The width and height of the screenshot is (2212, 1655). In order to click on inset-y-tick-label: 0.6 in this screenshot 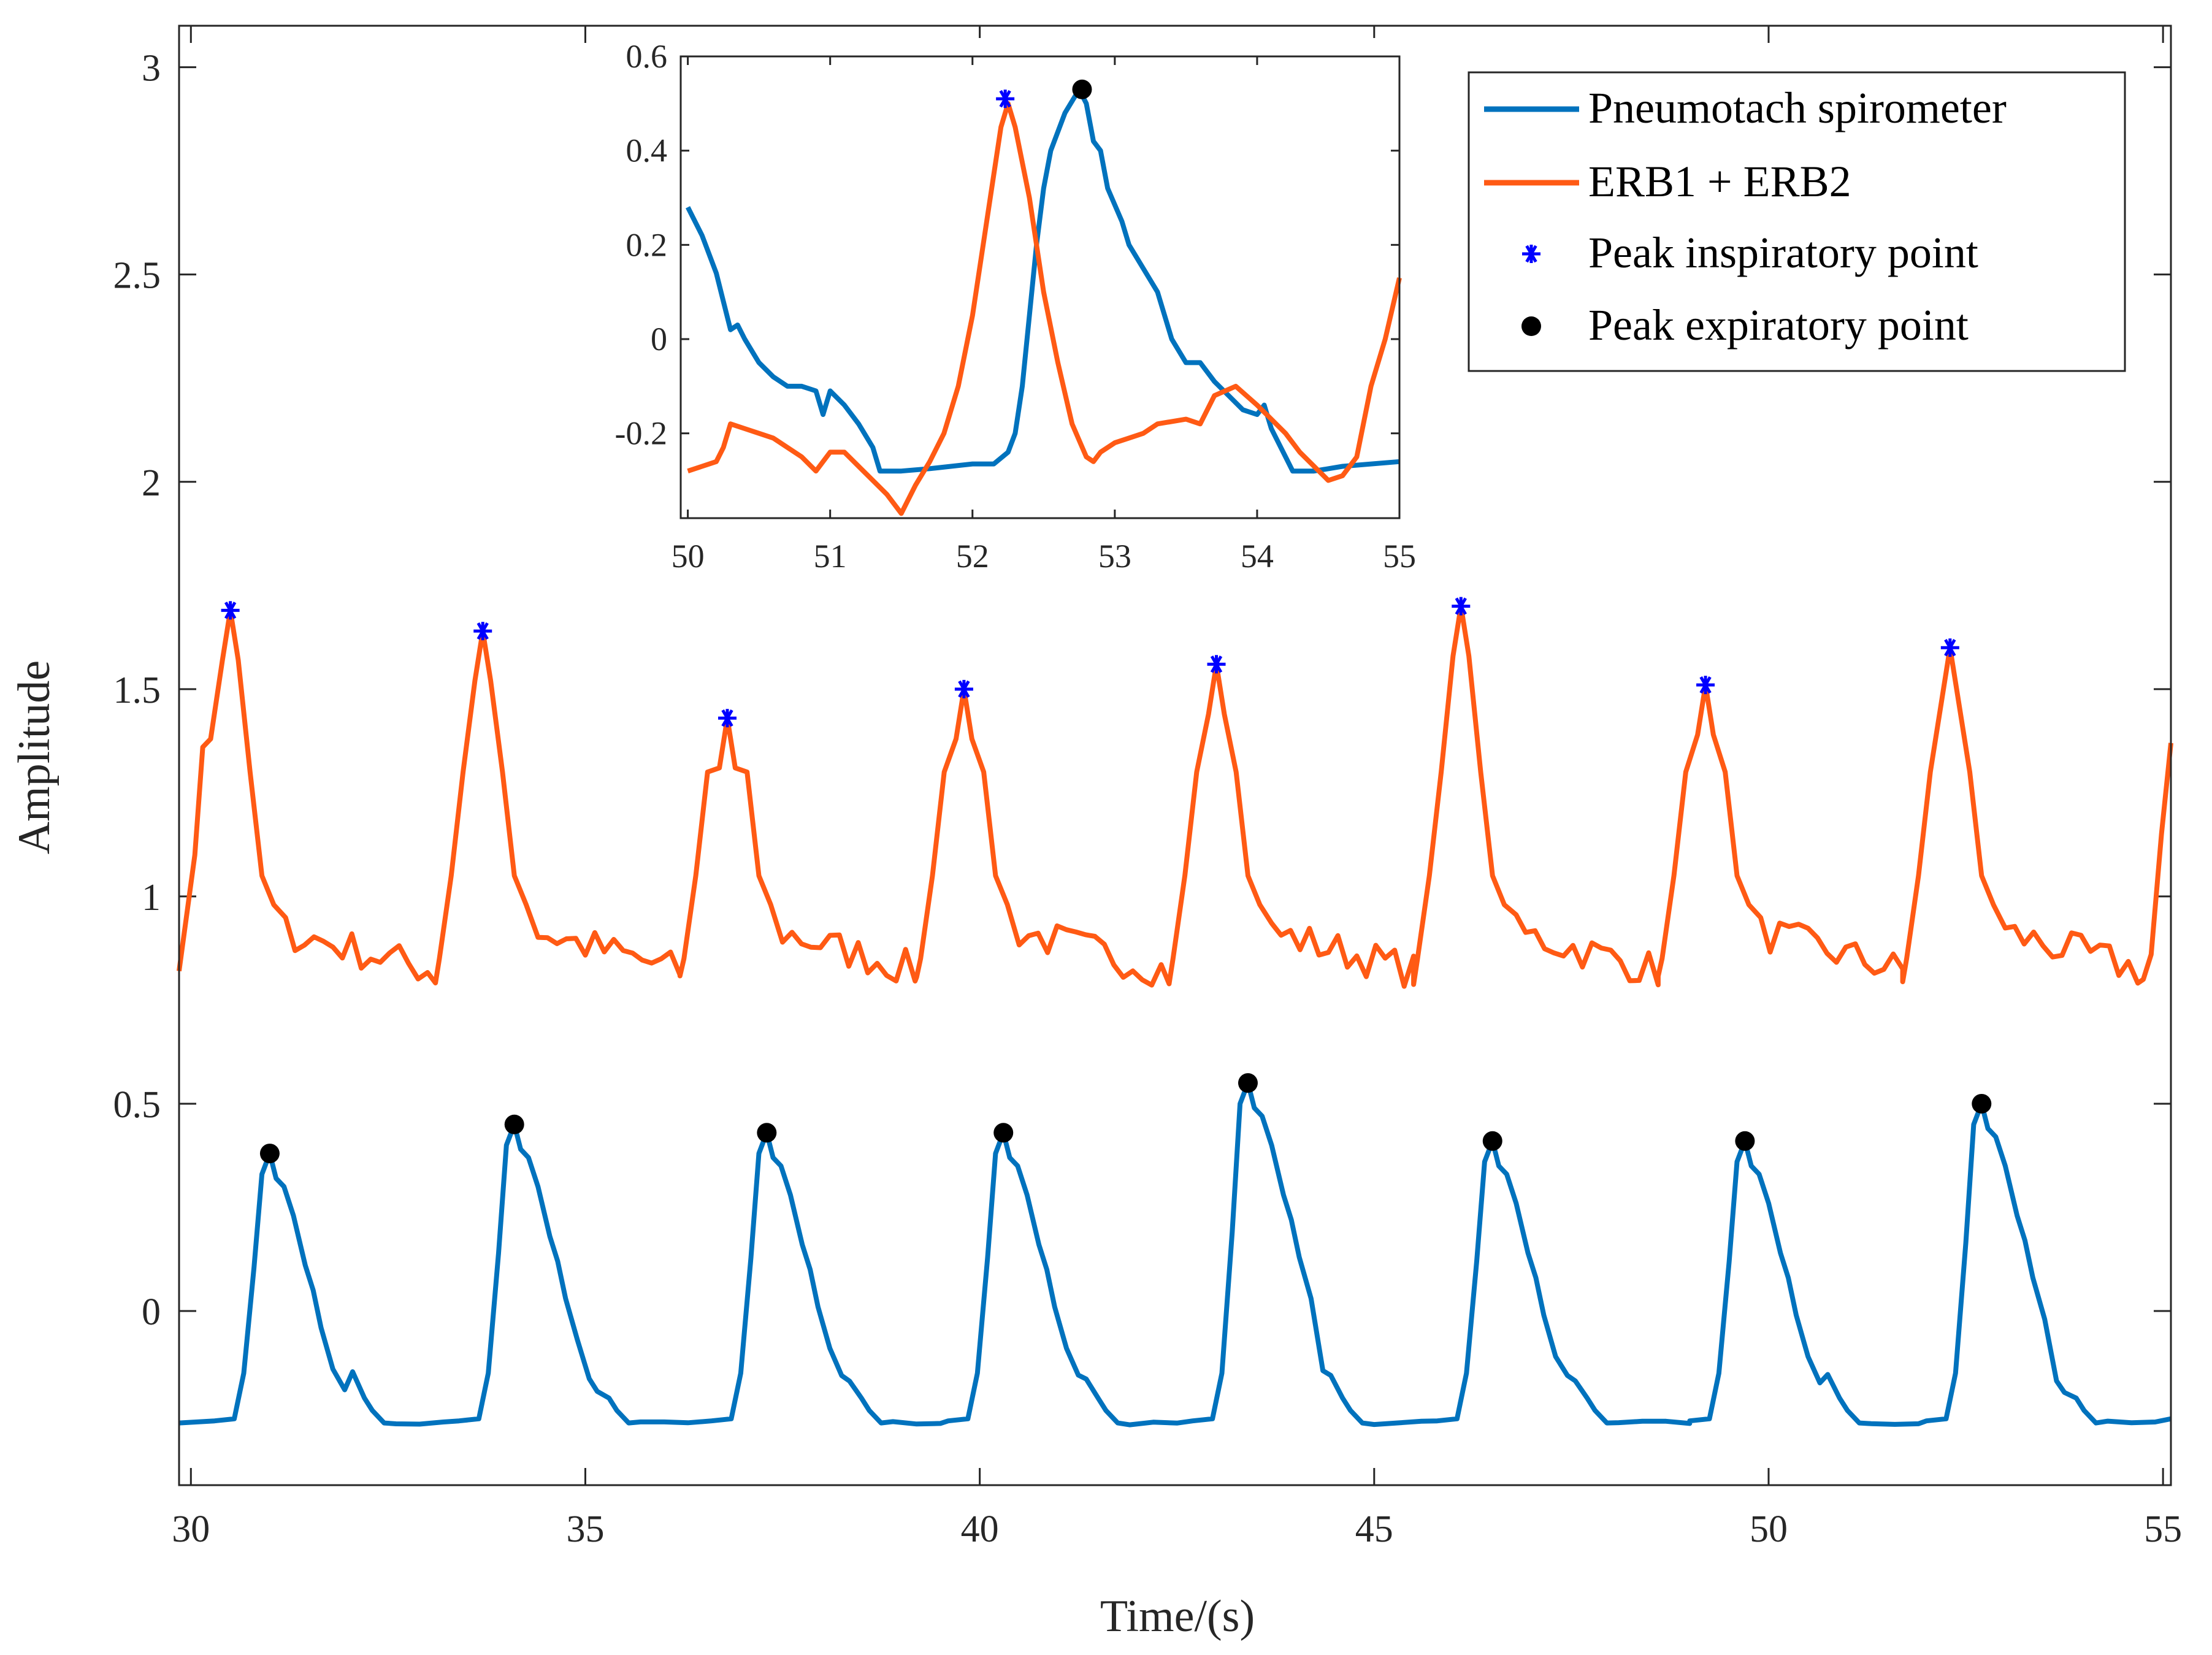, I will do `click(647, 56)`.